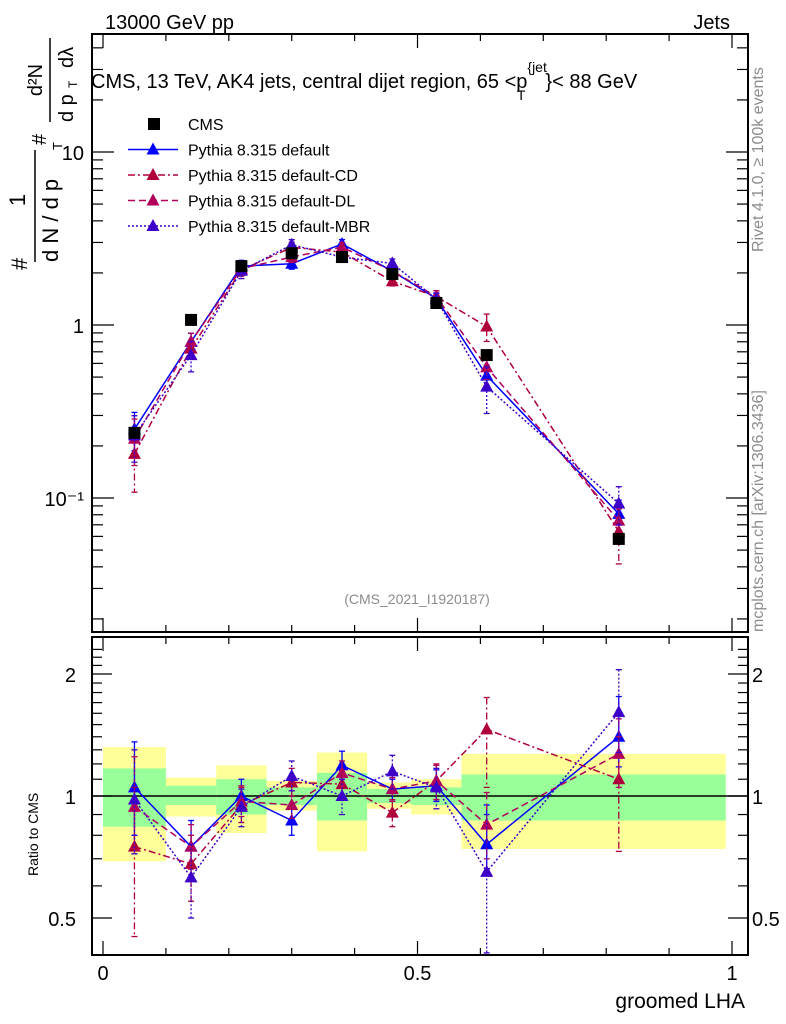  I want to click on ratio-y-tick-label-right: 0.5, so click(766, 920).